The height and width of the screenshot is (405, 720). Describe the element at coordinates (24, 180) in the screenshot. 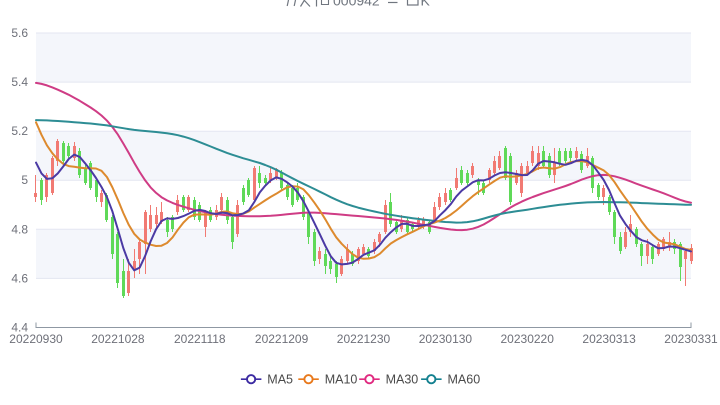

I see `svg-text: 5` at that location.